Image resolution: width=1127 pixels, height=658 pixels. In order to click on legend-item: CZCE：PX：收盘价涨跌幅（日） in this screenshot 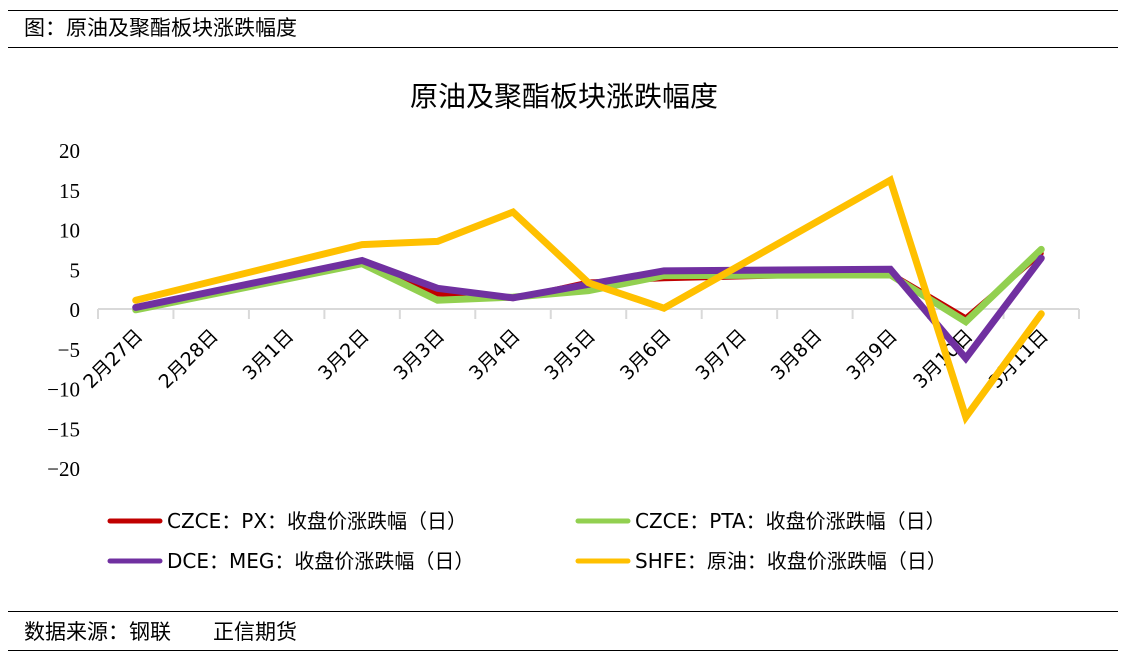, I will do `click(287, 521)`.